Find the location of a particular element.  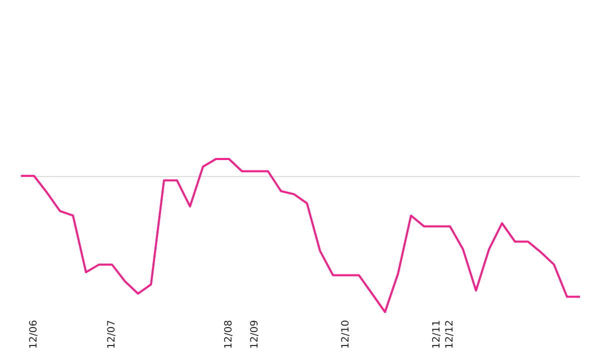

x-tick-label: 12/10 is located at coordinates (346, 334).